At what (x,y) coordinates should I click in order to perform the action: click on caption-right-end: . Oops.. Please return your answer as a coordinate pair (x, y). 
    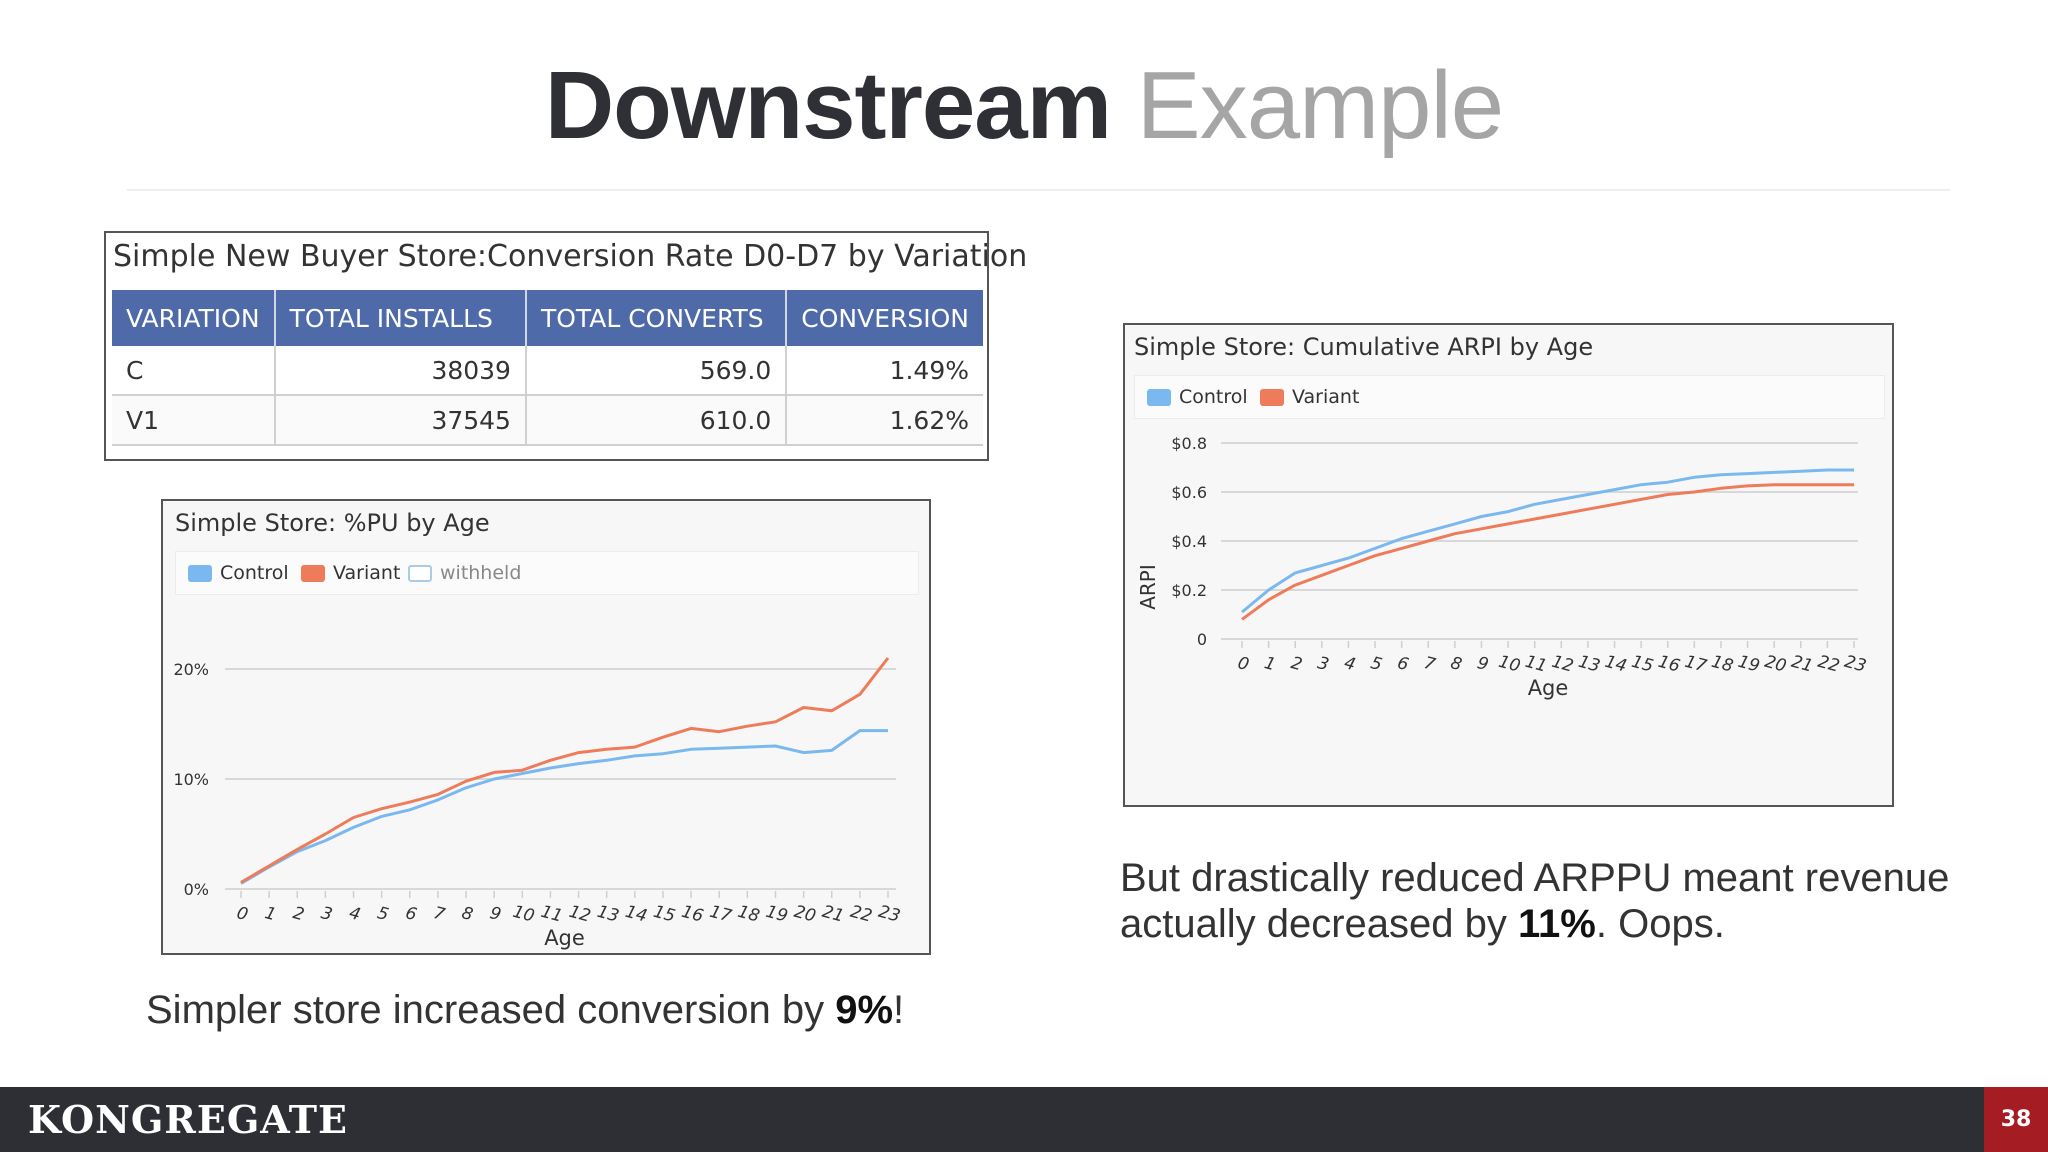
    Looking at the image, I should click on (1660, 924).